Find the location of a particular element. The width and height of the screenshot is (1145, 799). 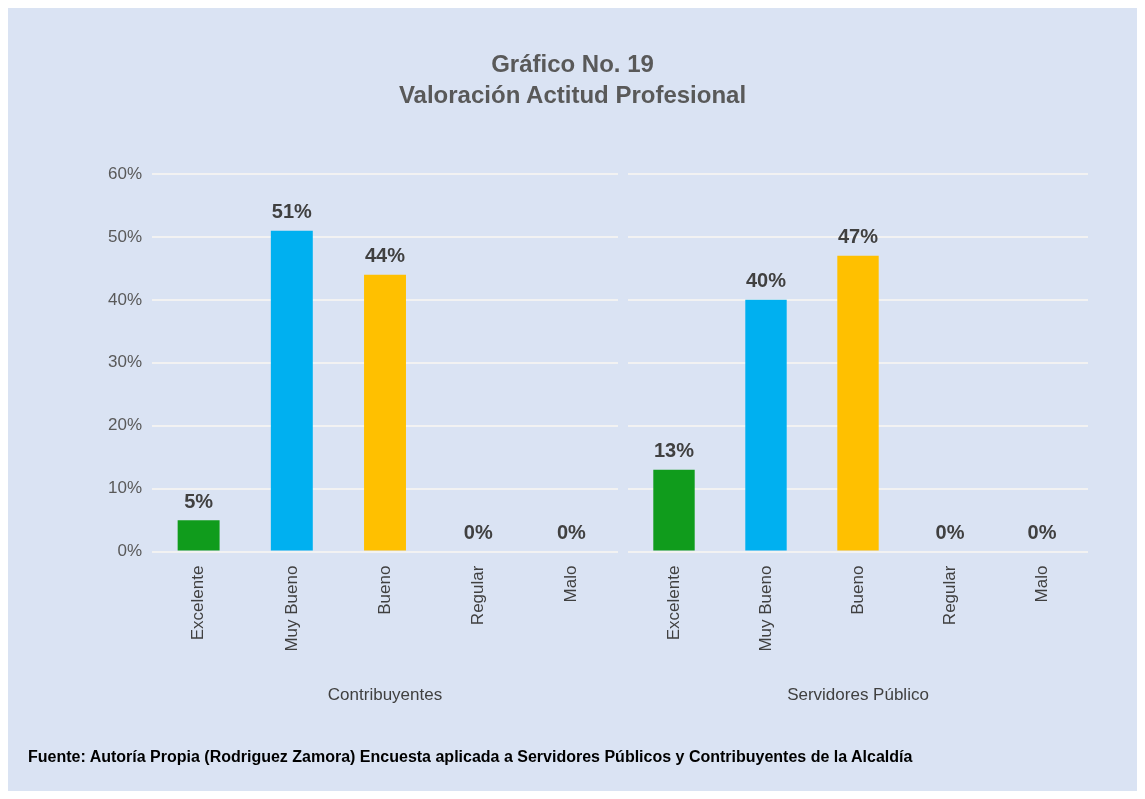

data-label: 44% is located at coordinates (385, 255).